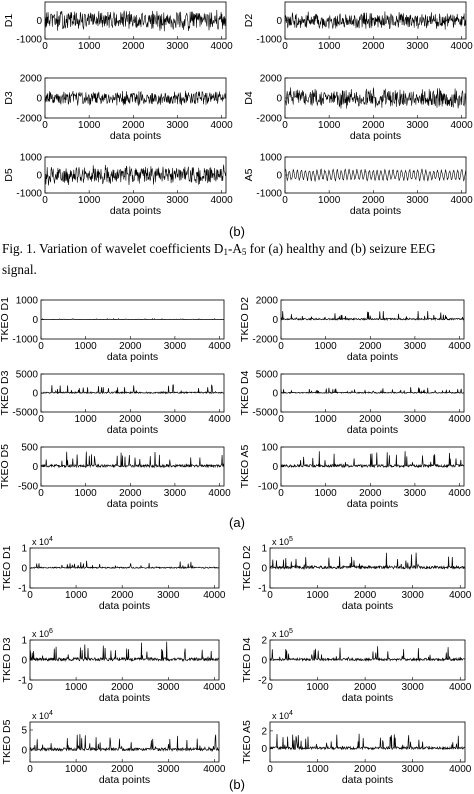  Describe the element at coordinates (130, 248) in the screenshot. I see `caption-text-before: Variation of wavelet coefficients D` at that location.